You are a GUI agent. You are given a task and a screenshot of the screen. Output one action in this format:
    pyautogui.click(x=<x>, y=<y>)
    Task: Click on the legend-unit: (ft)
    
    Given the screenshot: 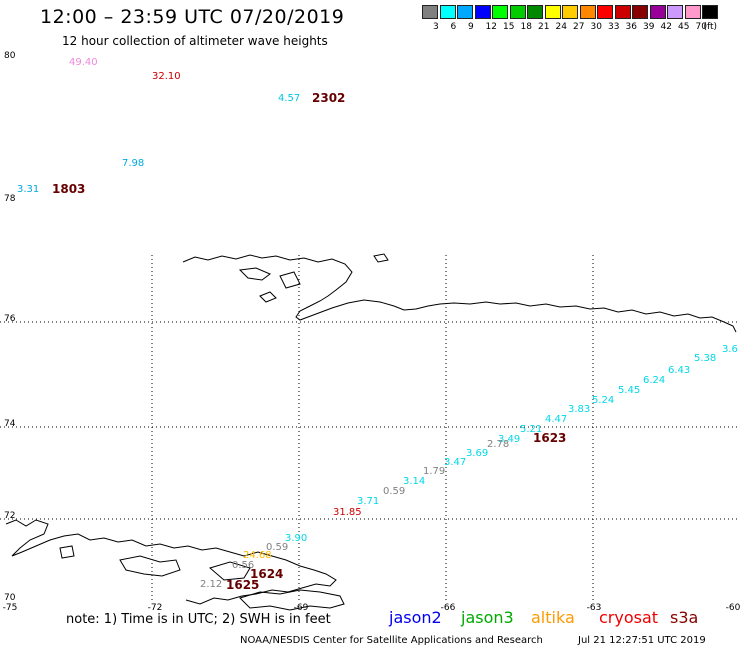 What is the action you would take?
    pyautogui.click(x=710, y=27)
    